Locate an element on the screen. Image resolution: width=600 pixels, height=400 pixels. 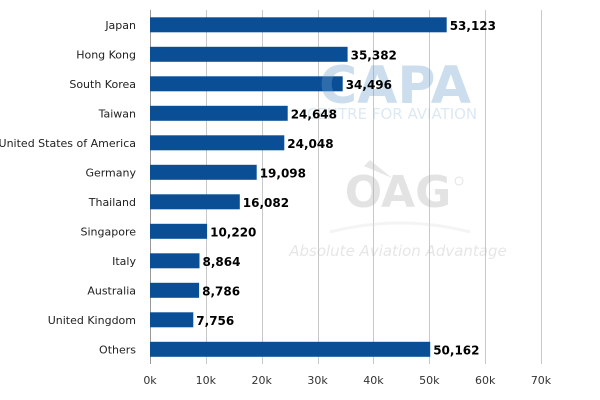
category-label: Germany is located at coordinates (110, 172).